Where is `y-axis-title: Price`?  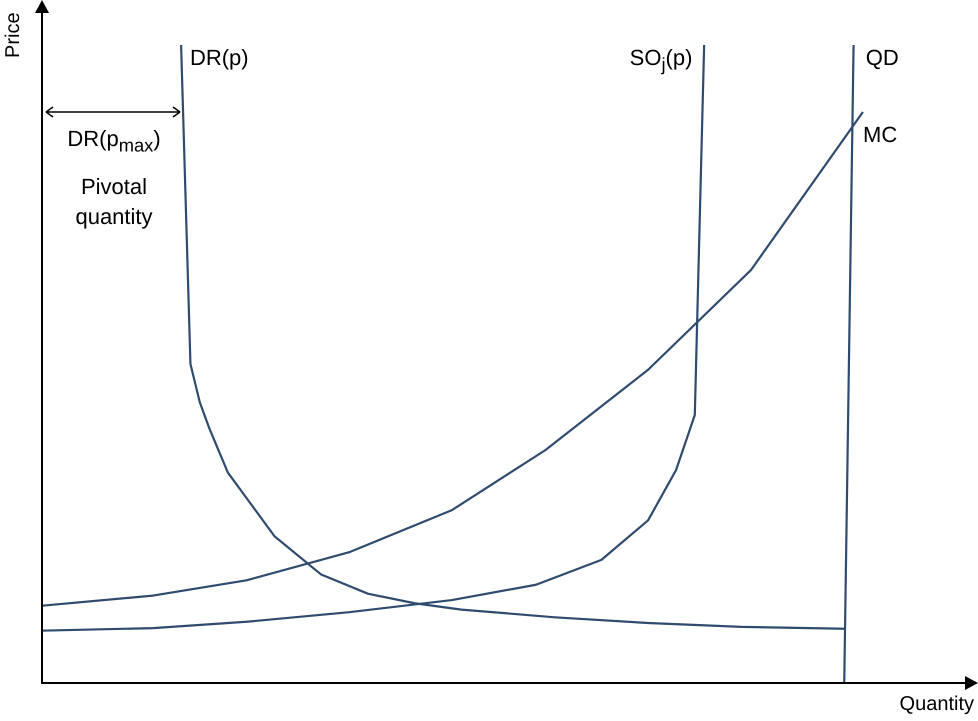
y-axis-title: Price is located at coordinates (13, 35).